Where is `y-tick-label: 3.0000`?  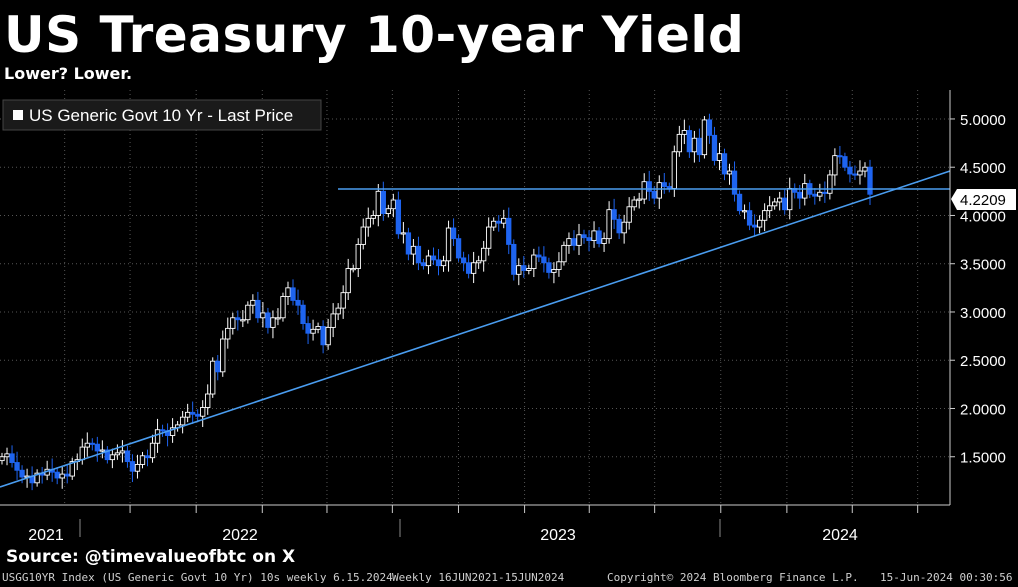 y-tick-label: 3.0000 is located at coordinates (983, 313).